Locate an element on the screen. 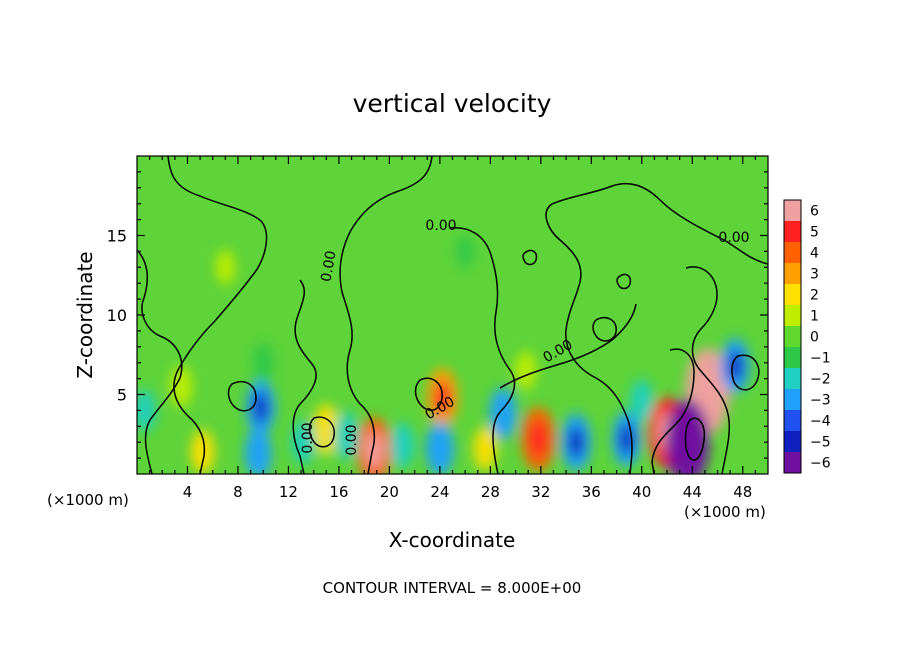 The height and width of the screenshot is (654, 904). colorbar-label: −2 is located at coordinates (820, 380).